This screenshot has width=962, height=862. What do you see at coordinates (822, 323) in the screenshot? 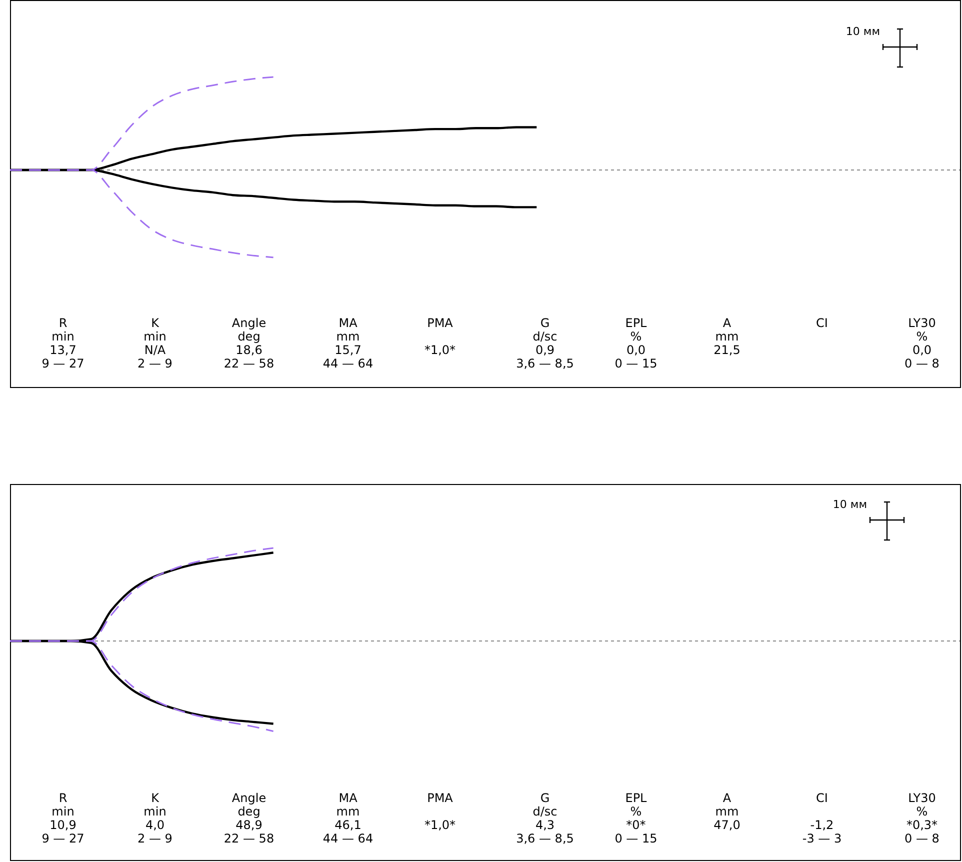
I see `text: CI` at bounding box center [822, 323].